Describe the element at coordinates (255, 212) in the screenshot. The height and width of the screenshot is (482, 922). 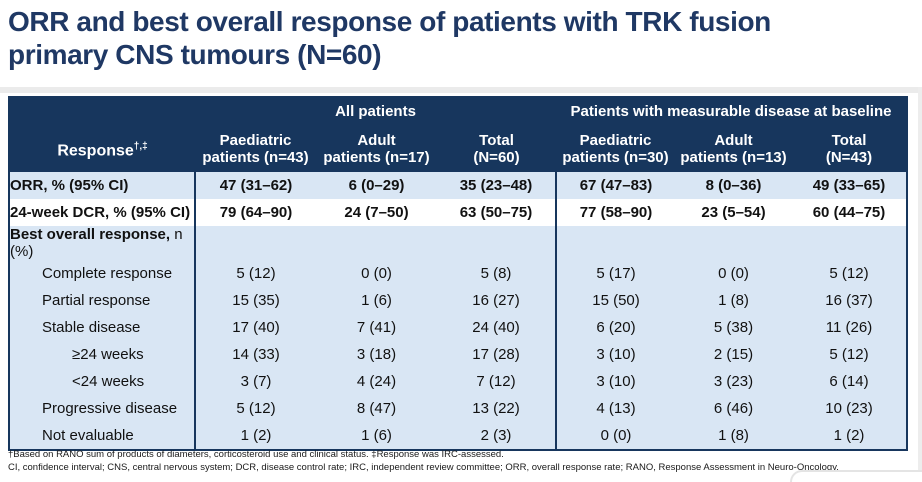
I see `value-cell: 79 (64–90)` at that location.